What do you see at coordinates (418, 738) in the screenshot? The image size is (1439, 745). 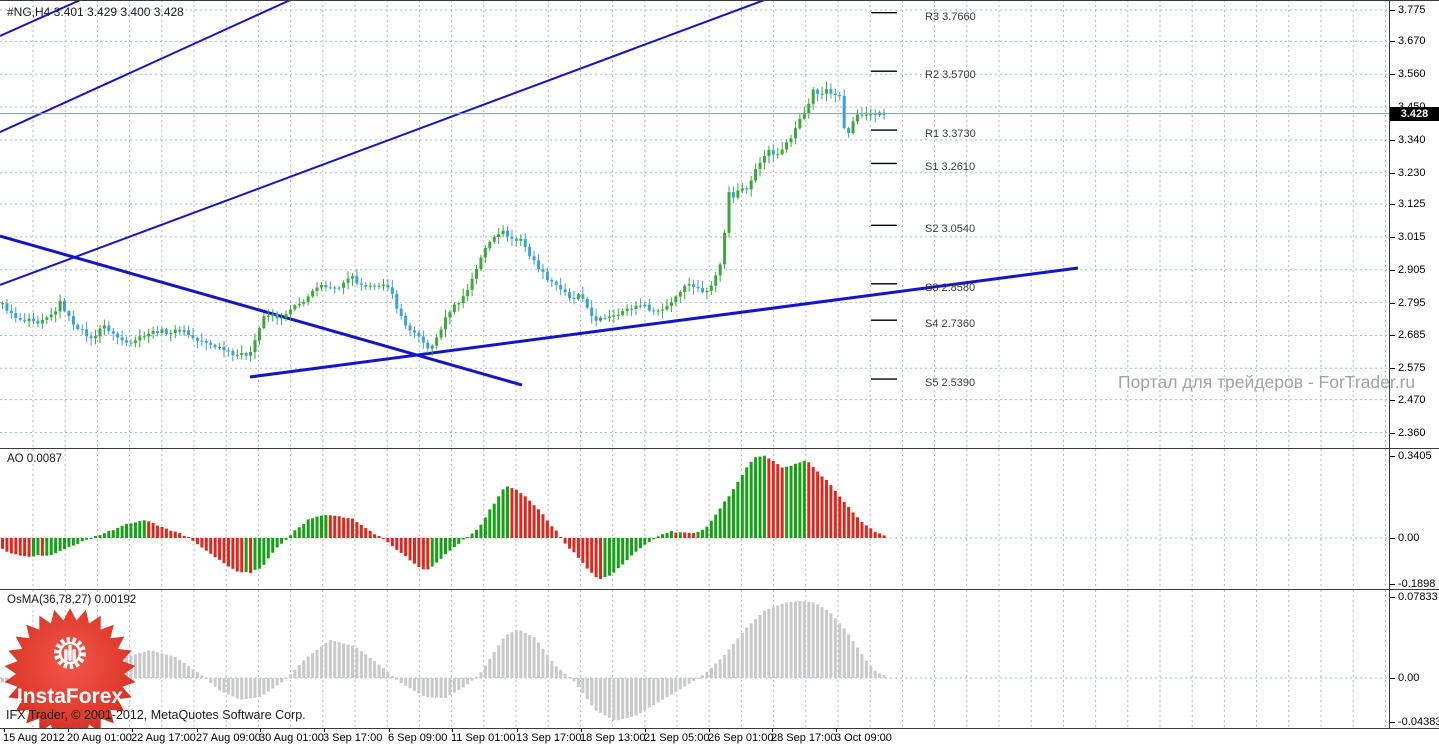 I see `time-axis-label: 6 Sep 09:00` at bounding box center [418, 738].